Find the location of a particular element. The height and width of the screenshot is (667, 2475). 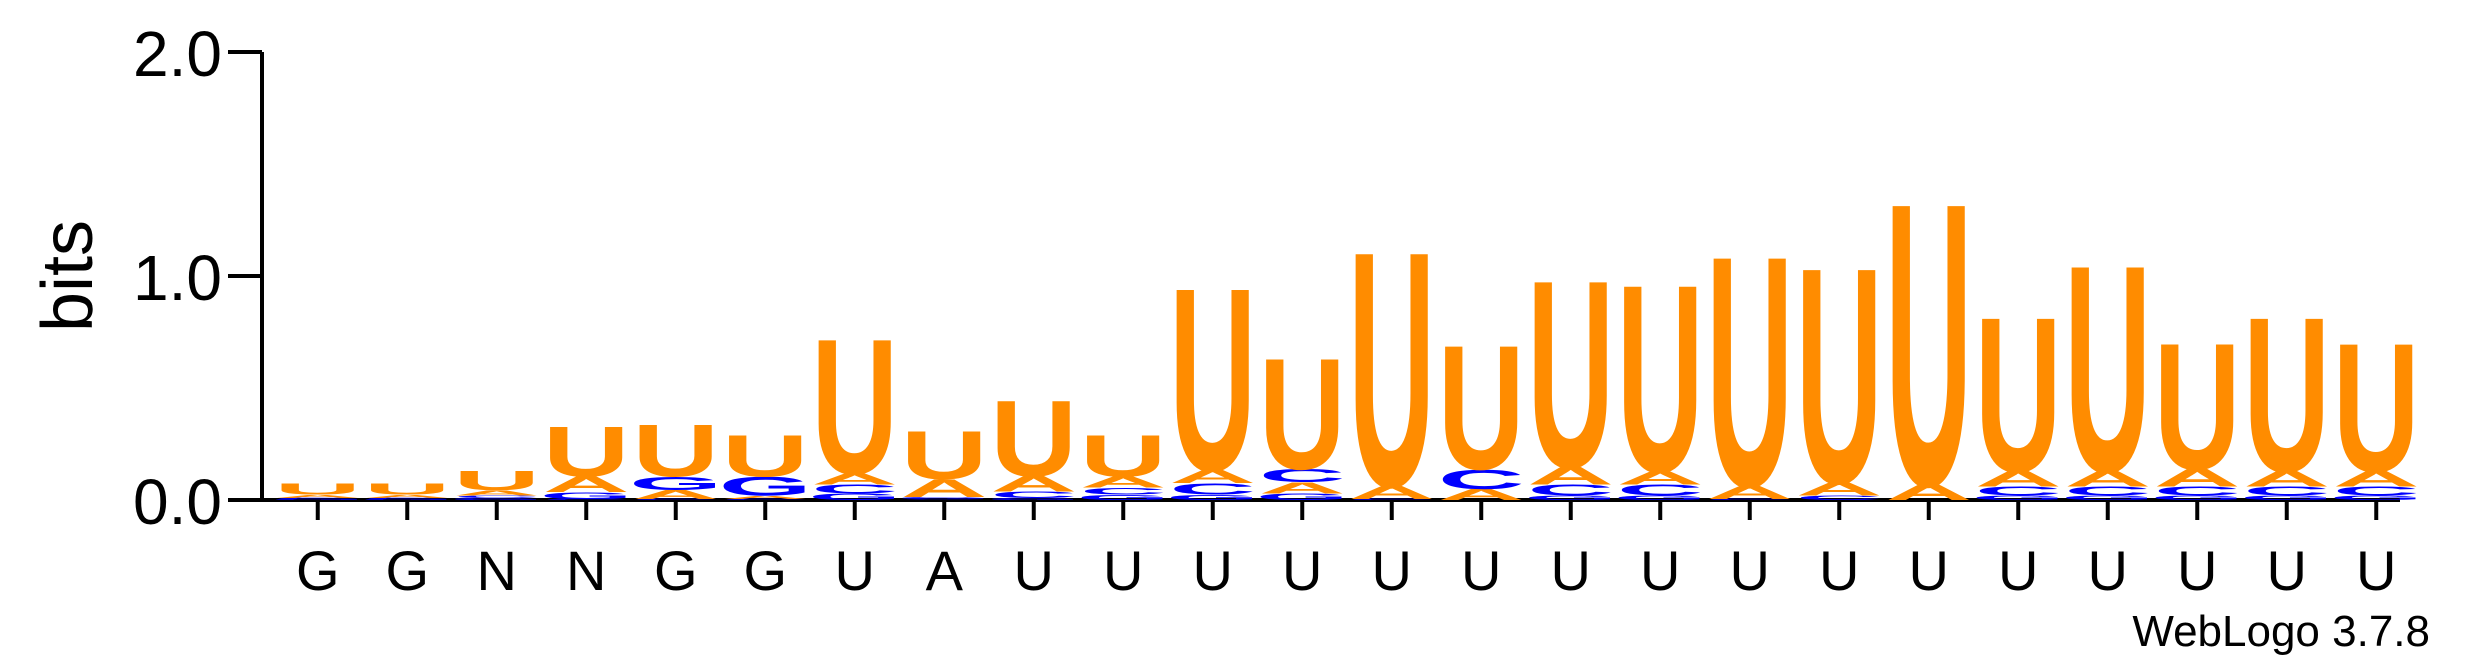

logo-column: AU is located at coordinates (1928, 345).